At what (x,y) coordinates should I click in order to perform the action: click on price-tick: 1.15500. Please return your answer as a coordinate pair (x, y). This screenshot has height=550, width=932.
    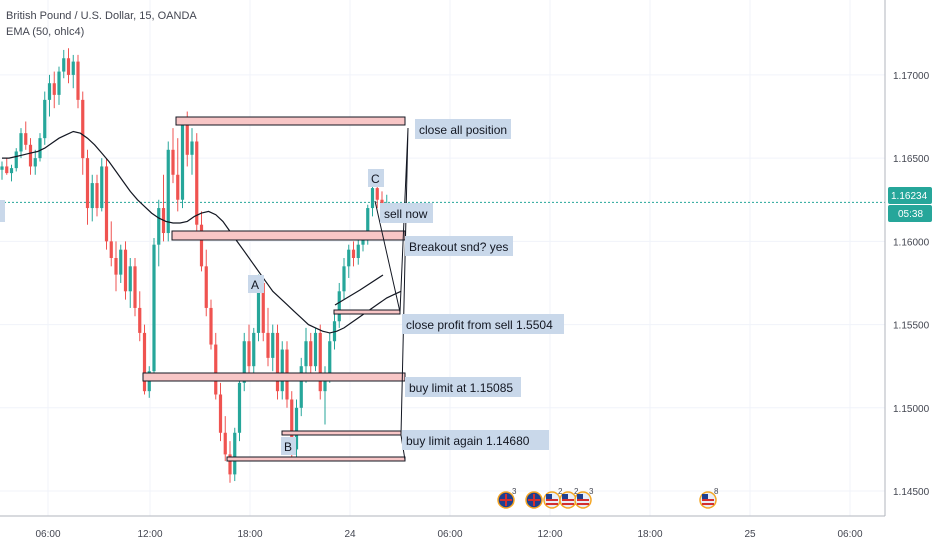
    Looking at the image, I should click on (911, 326).